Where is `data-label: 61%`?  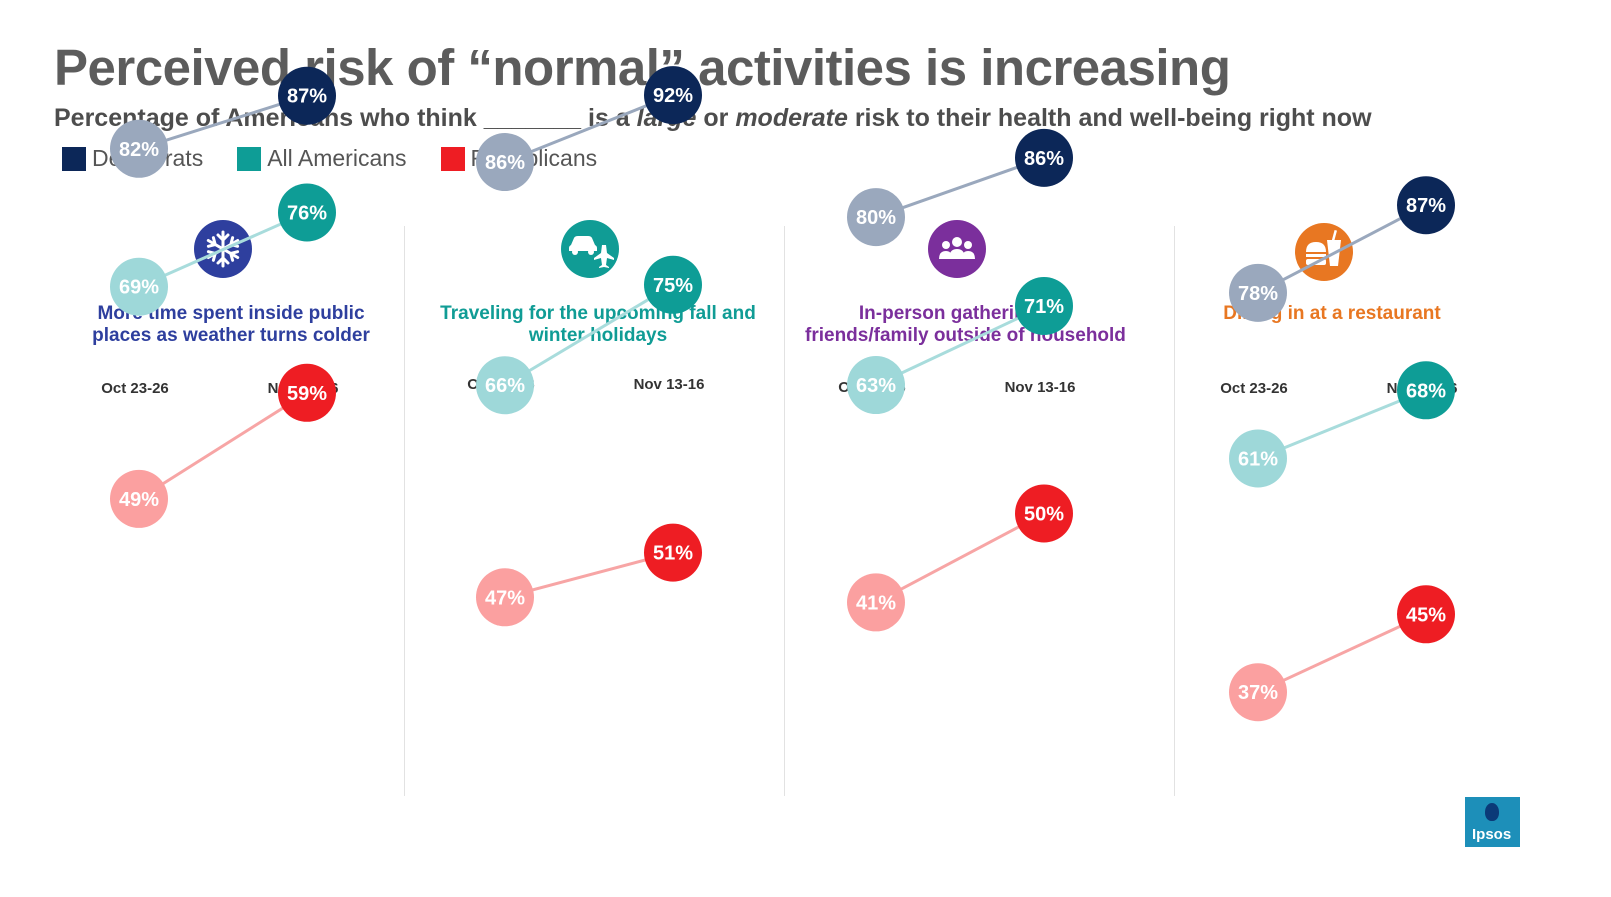 data-label: 61% is located at coordinates (1258, 459).